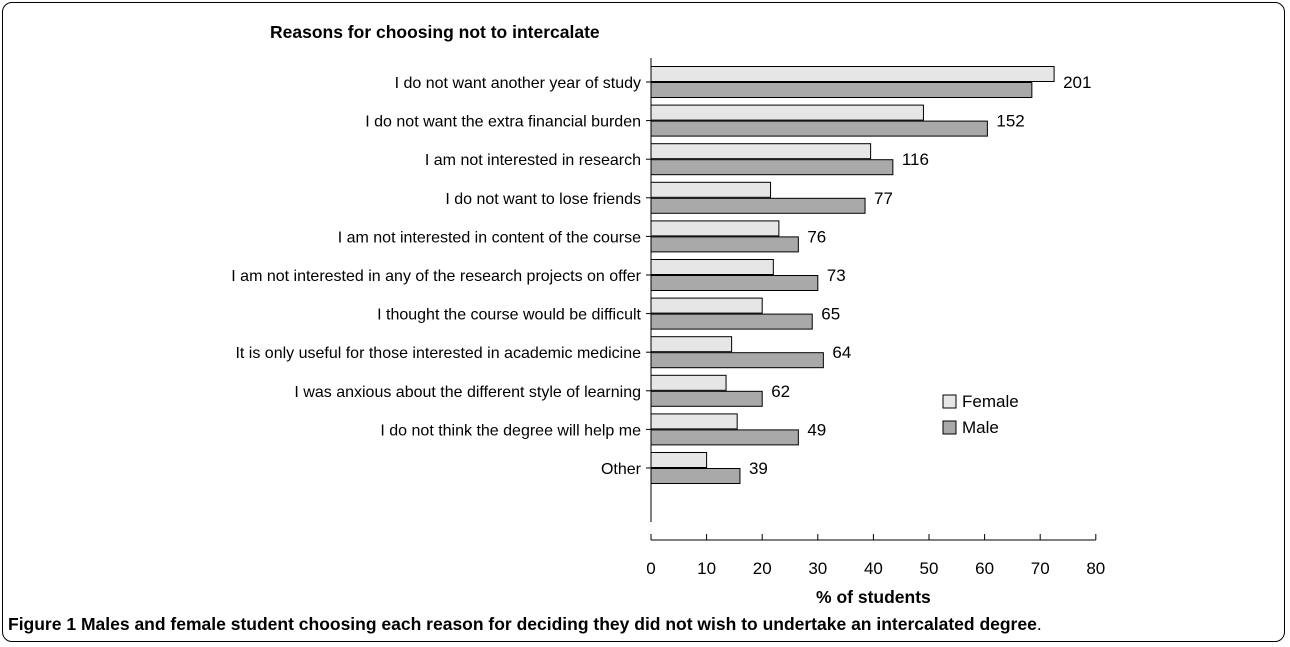 The image size is (1290, 647). What do you see at coordinates (706, 568) in the screenshot?
I see `x-tick-label: 10` at bounding box center [706, 568].